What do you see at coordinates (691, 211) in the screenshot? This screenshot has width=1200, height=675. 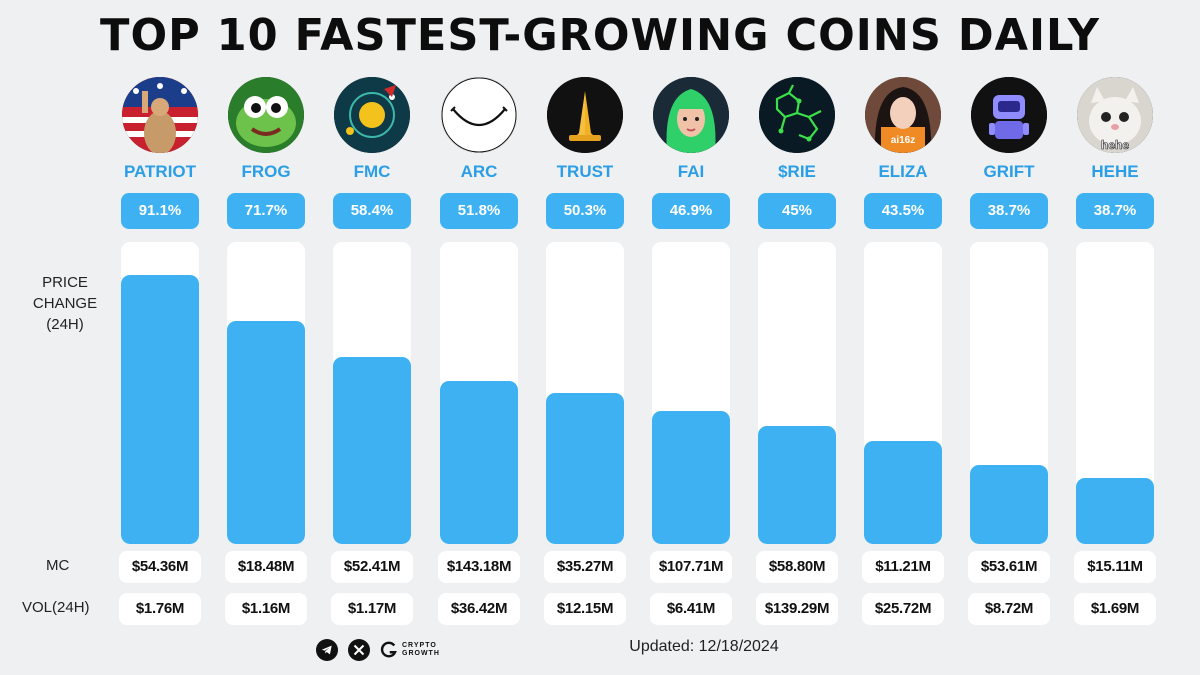 I see `price-change-badge: 46.9%` at bounding box center [691, 211].